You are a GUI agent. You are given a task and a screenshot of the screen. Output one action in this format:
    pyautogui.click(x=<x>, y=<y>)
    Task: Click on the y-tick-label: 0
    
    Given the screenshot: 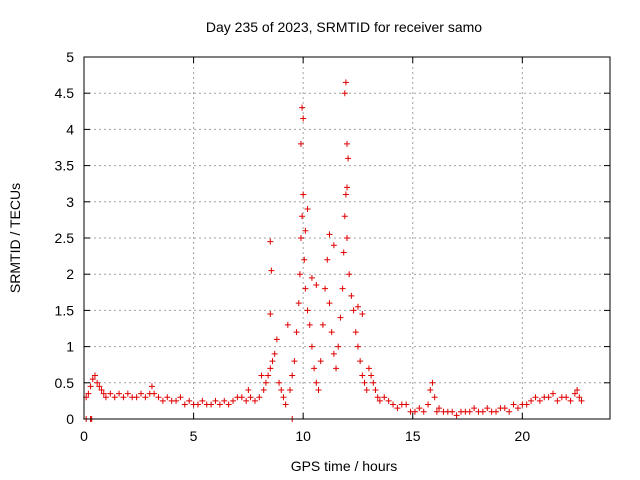 What is the action you would take?
    pyautogui.click(x=70, y=419)
    